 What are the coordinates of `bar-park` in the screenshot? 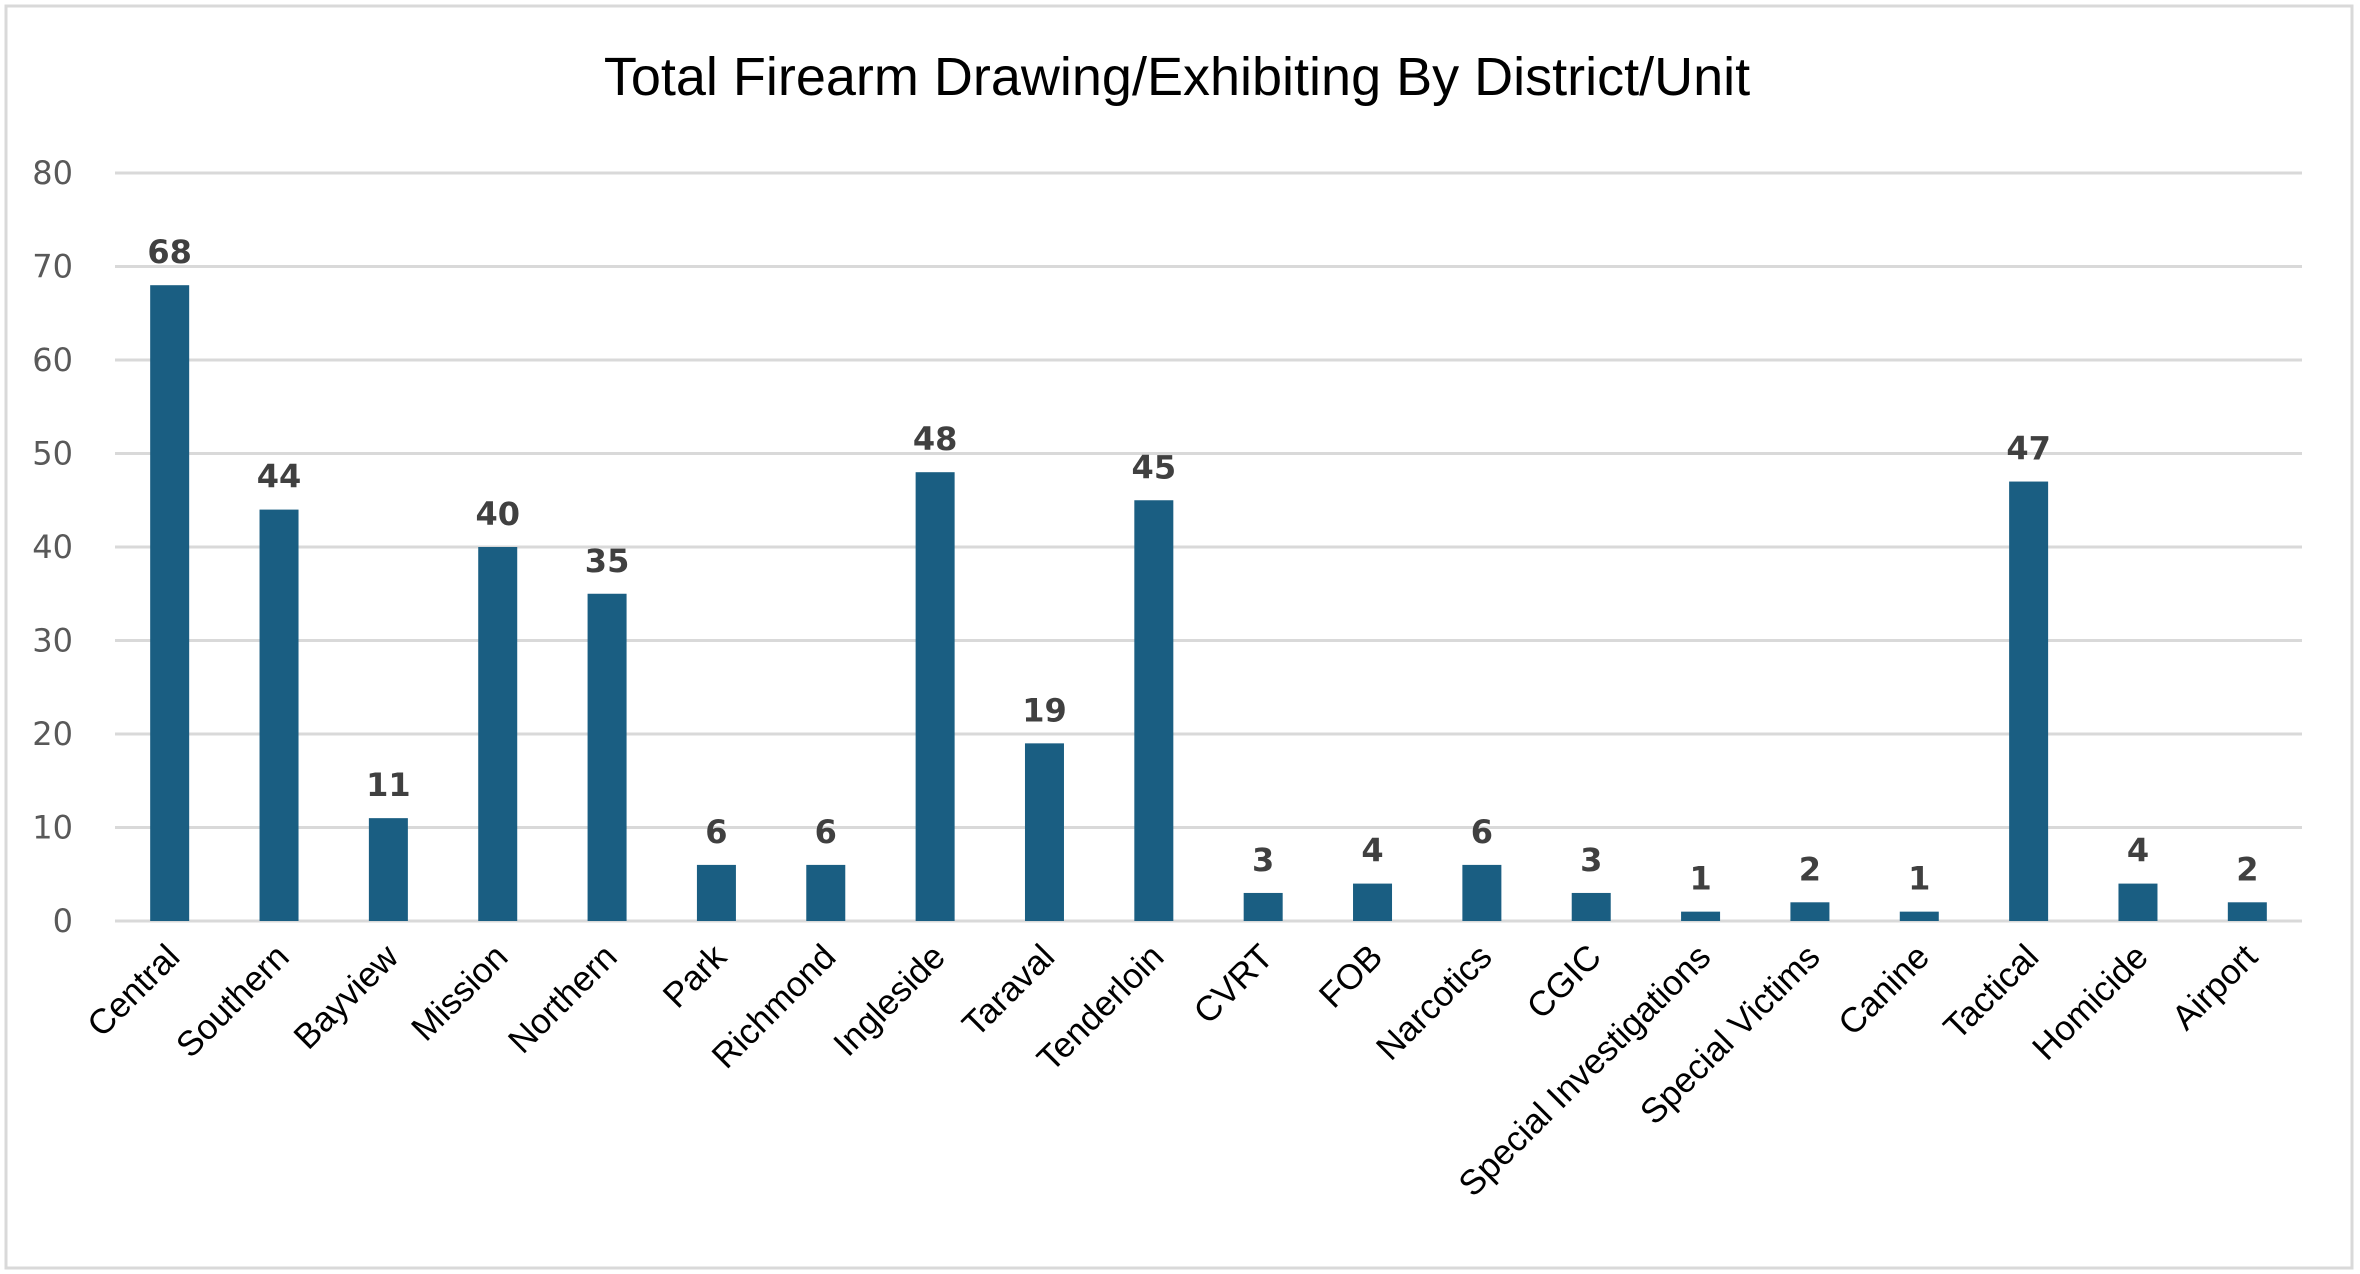 It's located at (716, 892).